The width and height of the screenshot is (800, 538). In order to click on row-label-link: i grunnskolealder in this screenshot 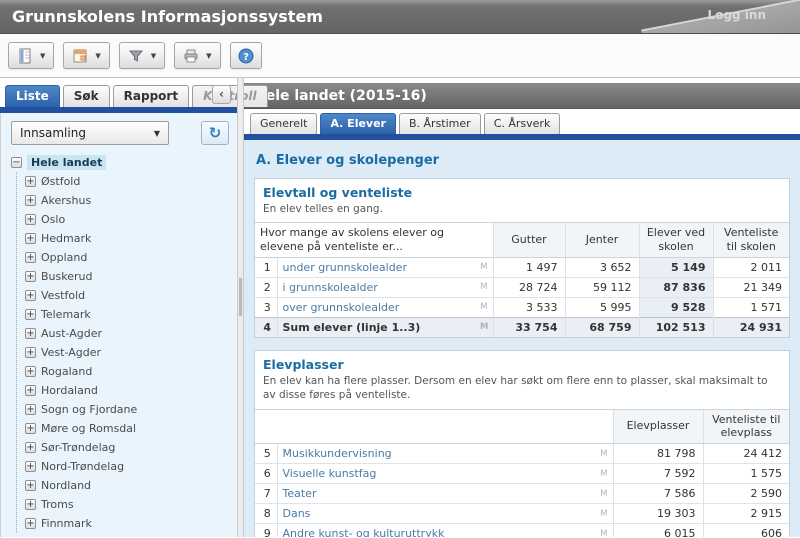, I will do `click(375, 287)`.